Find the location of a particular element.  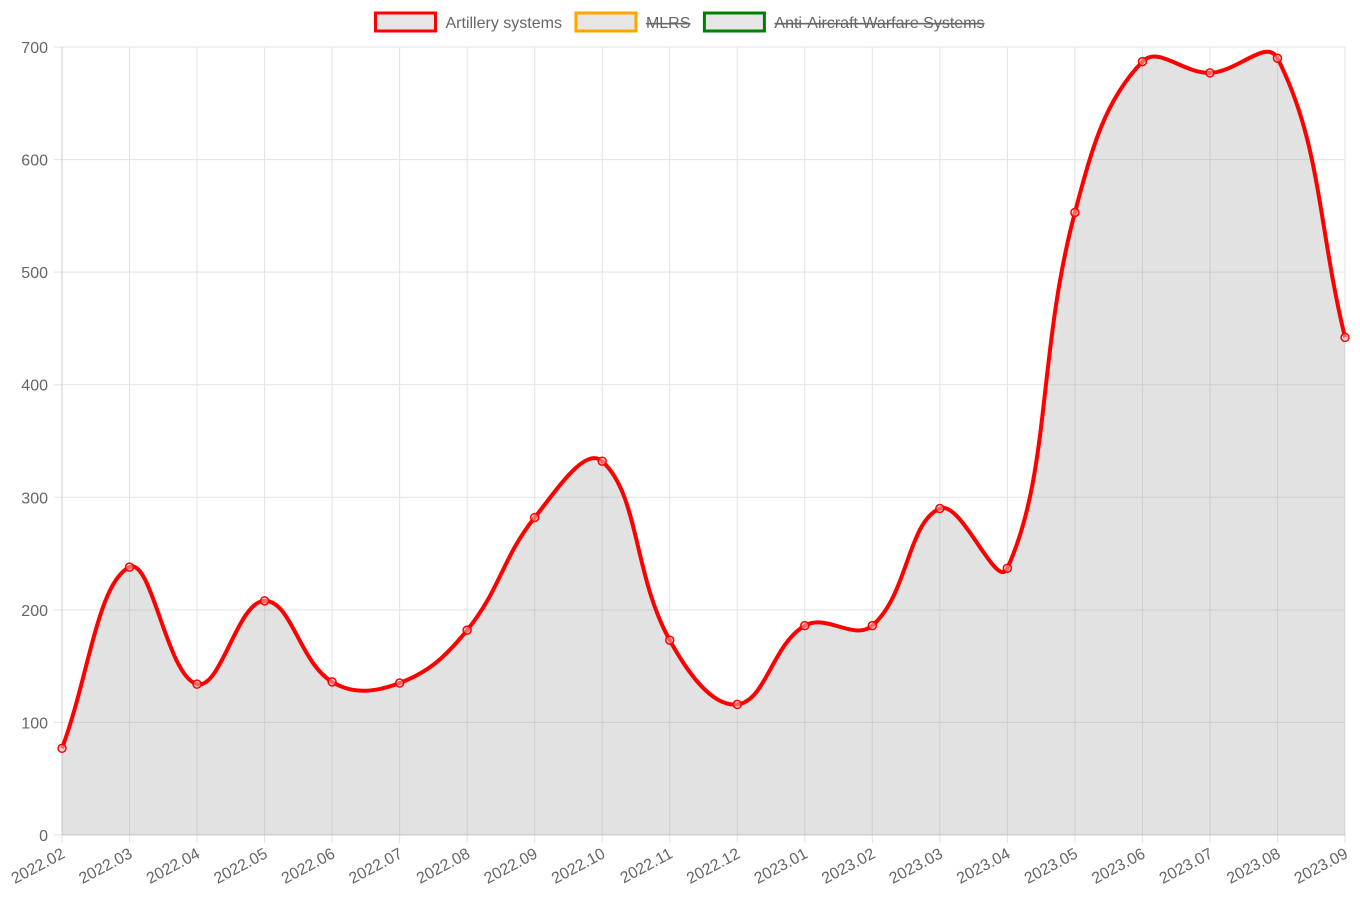

x-tick-label: 2023.03 is located at coordinates (916, 866).